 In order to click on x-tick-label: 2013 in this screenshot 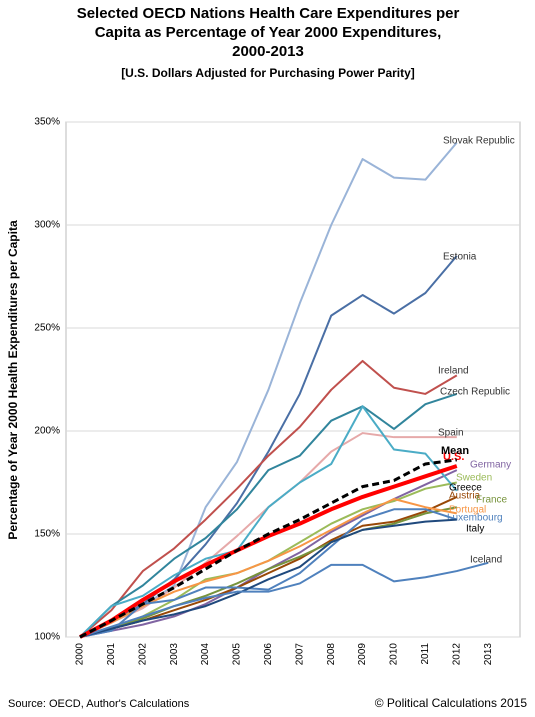, I will do `click(488, 654)`.